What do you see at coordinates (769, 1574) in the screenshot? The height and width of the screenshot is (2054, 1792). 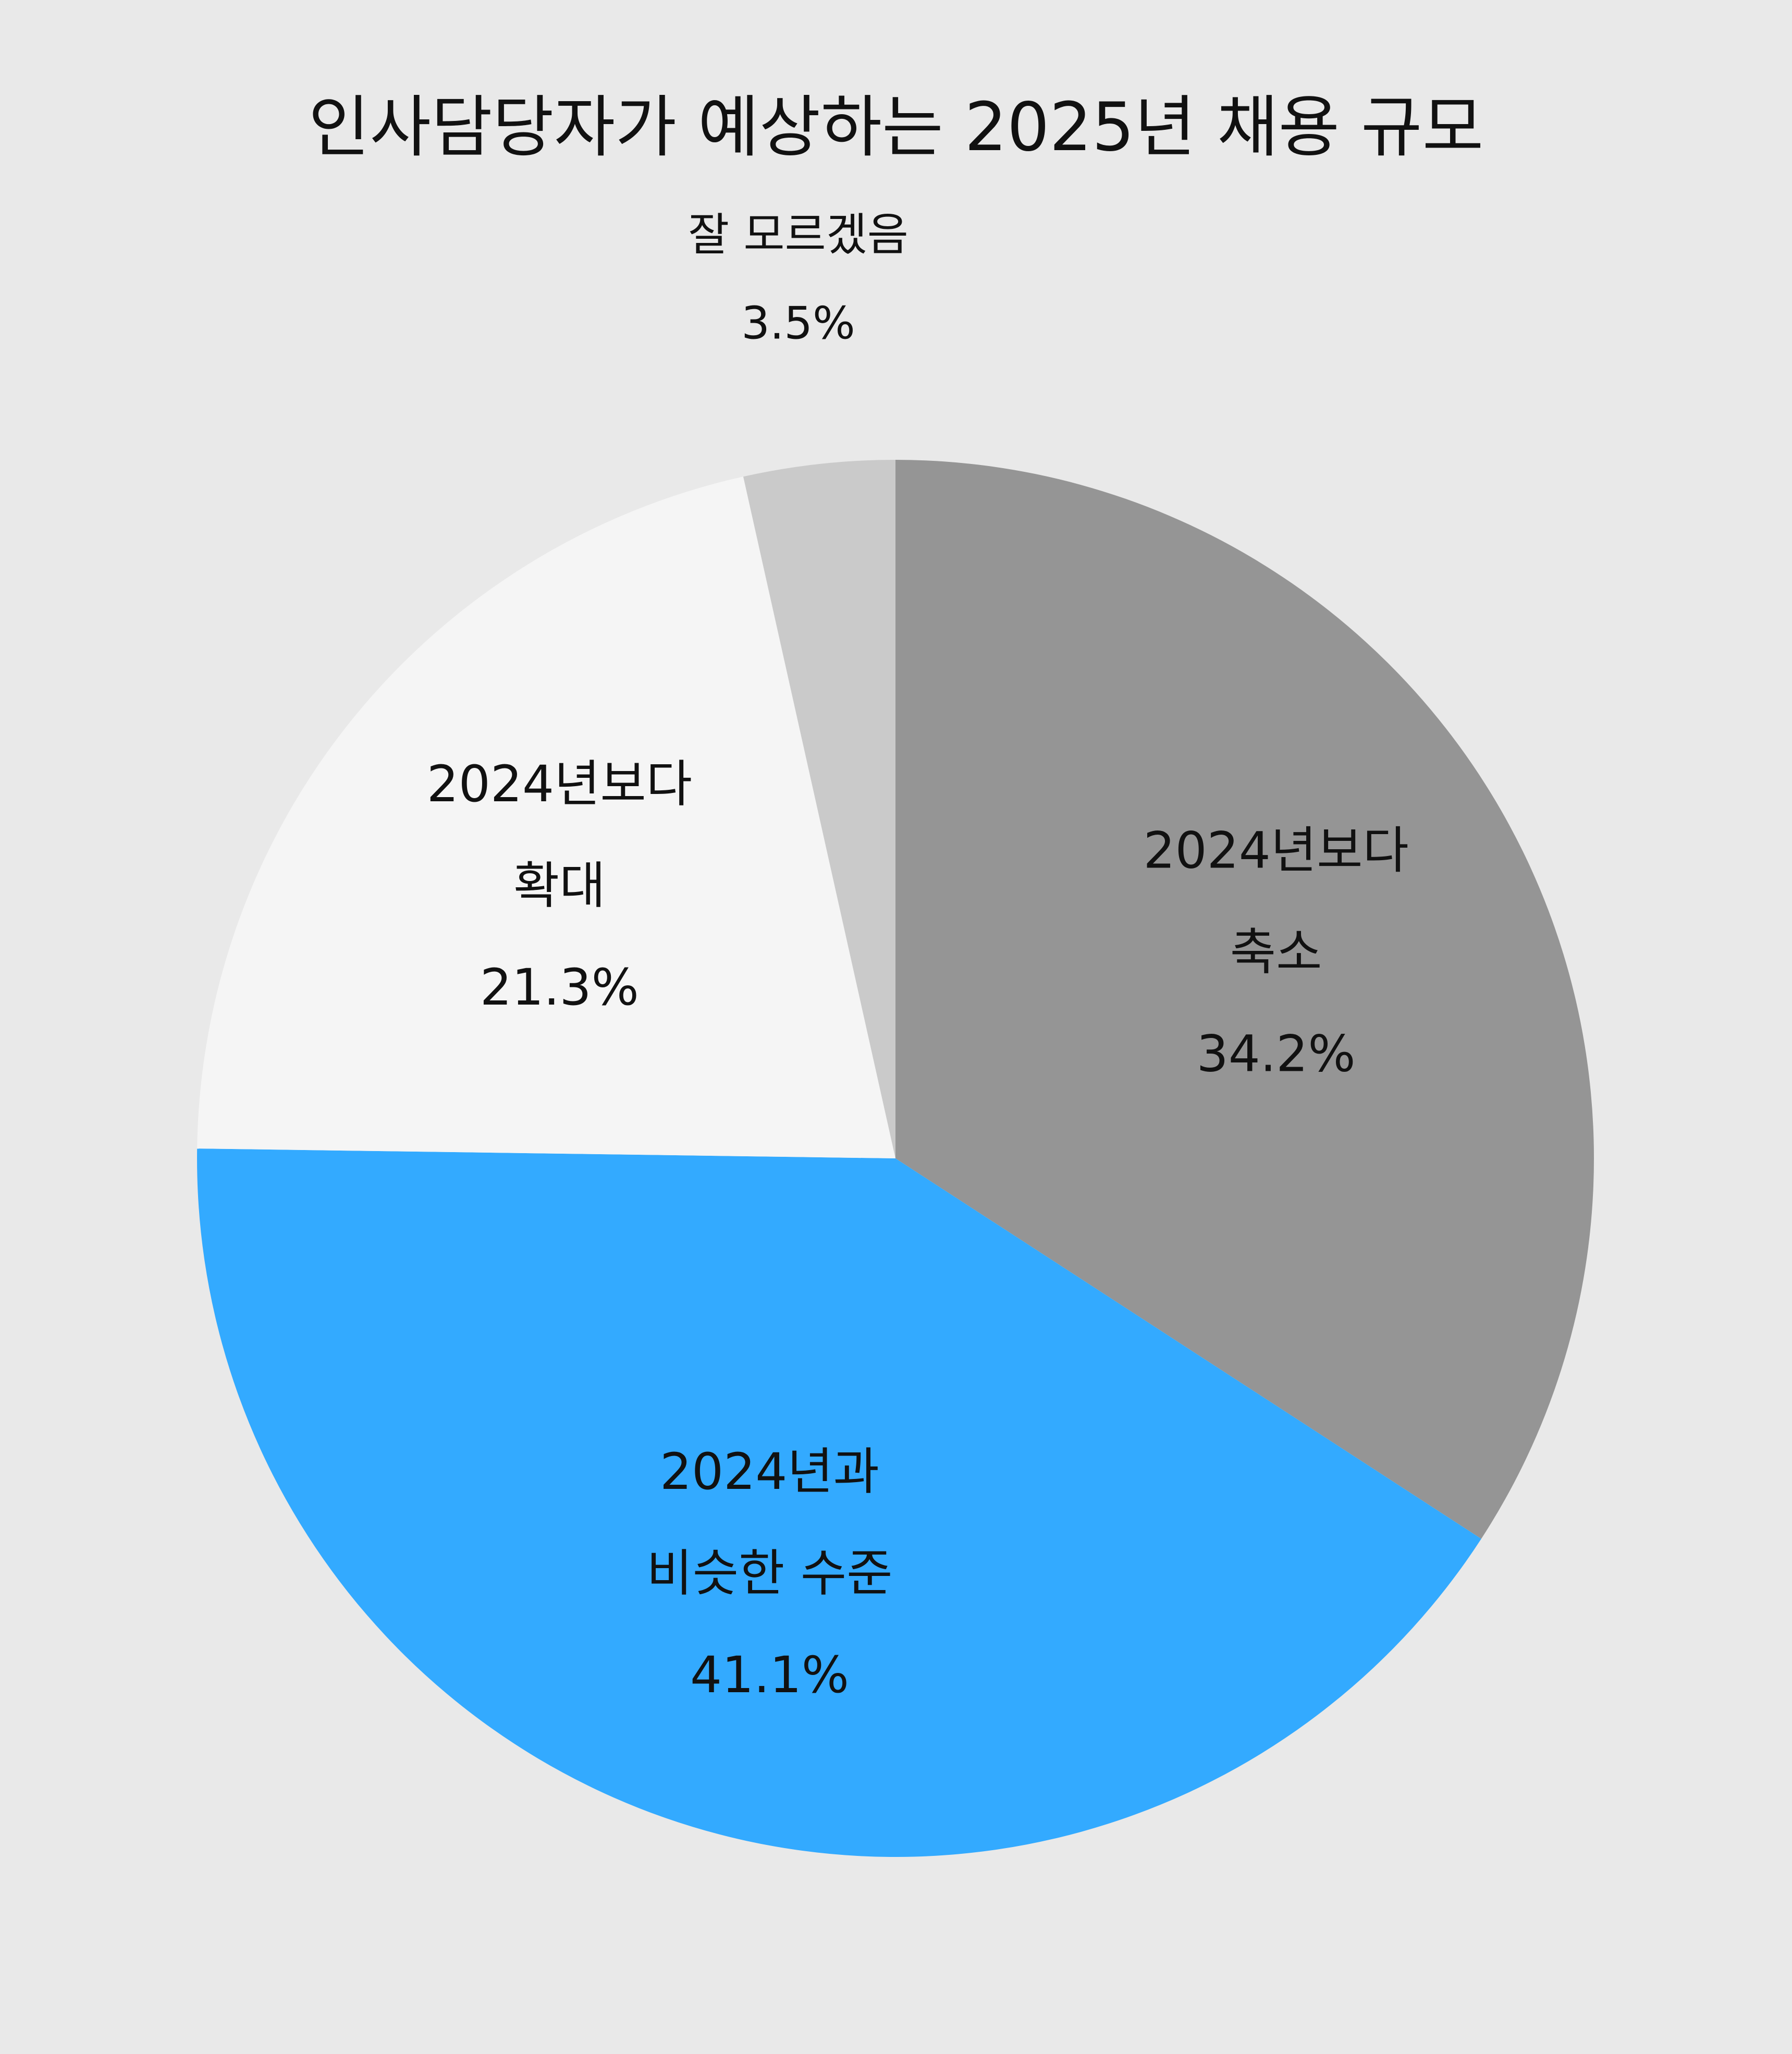 I see `slice-category-label: 비슷한 수준` at bounding box center [769, 1574].